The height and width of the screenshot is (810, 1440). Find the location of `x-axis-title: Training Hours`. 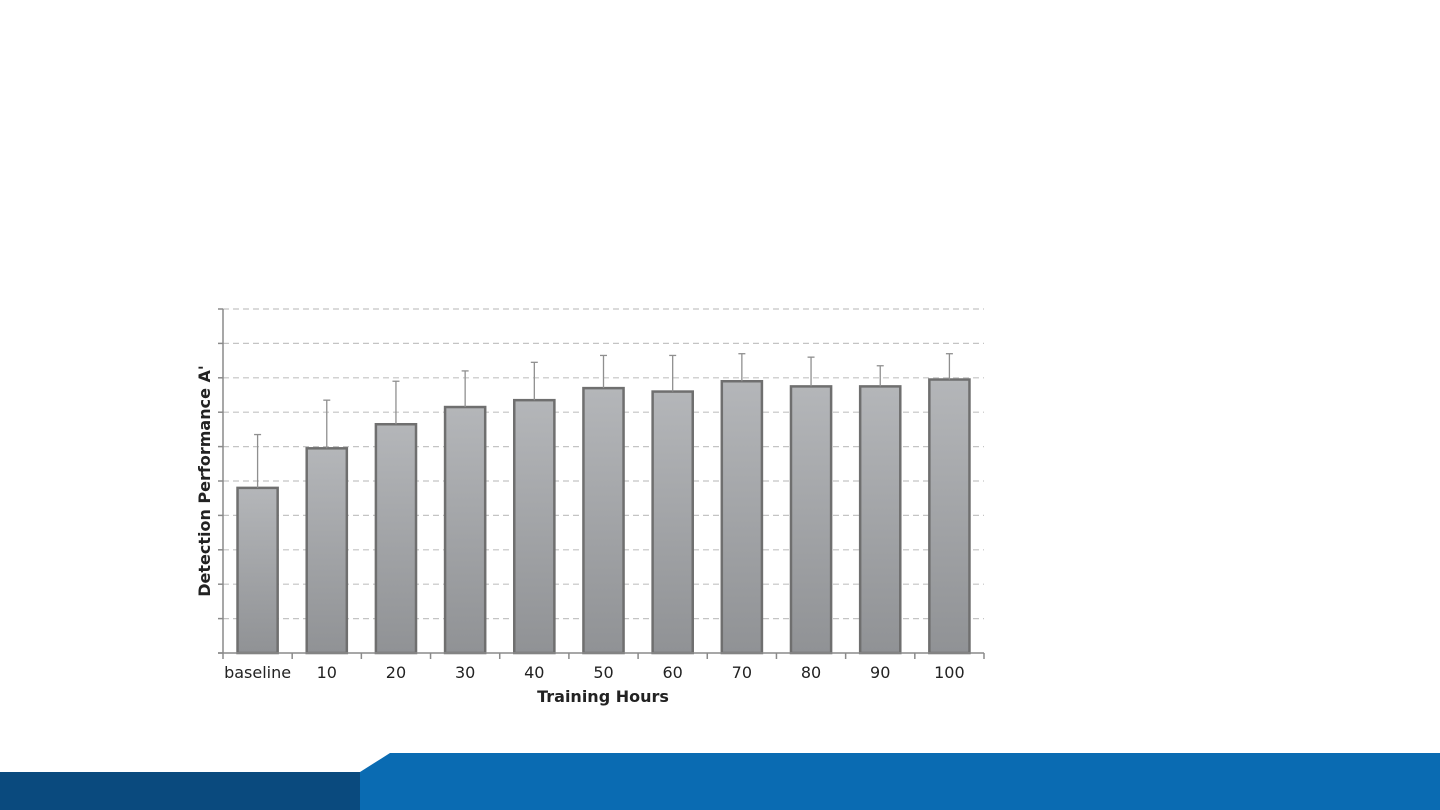

x-axis-title: Training Hours is located at coordinates (603, 696).